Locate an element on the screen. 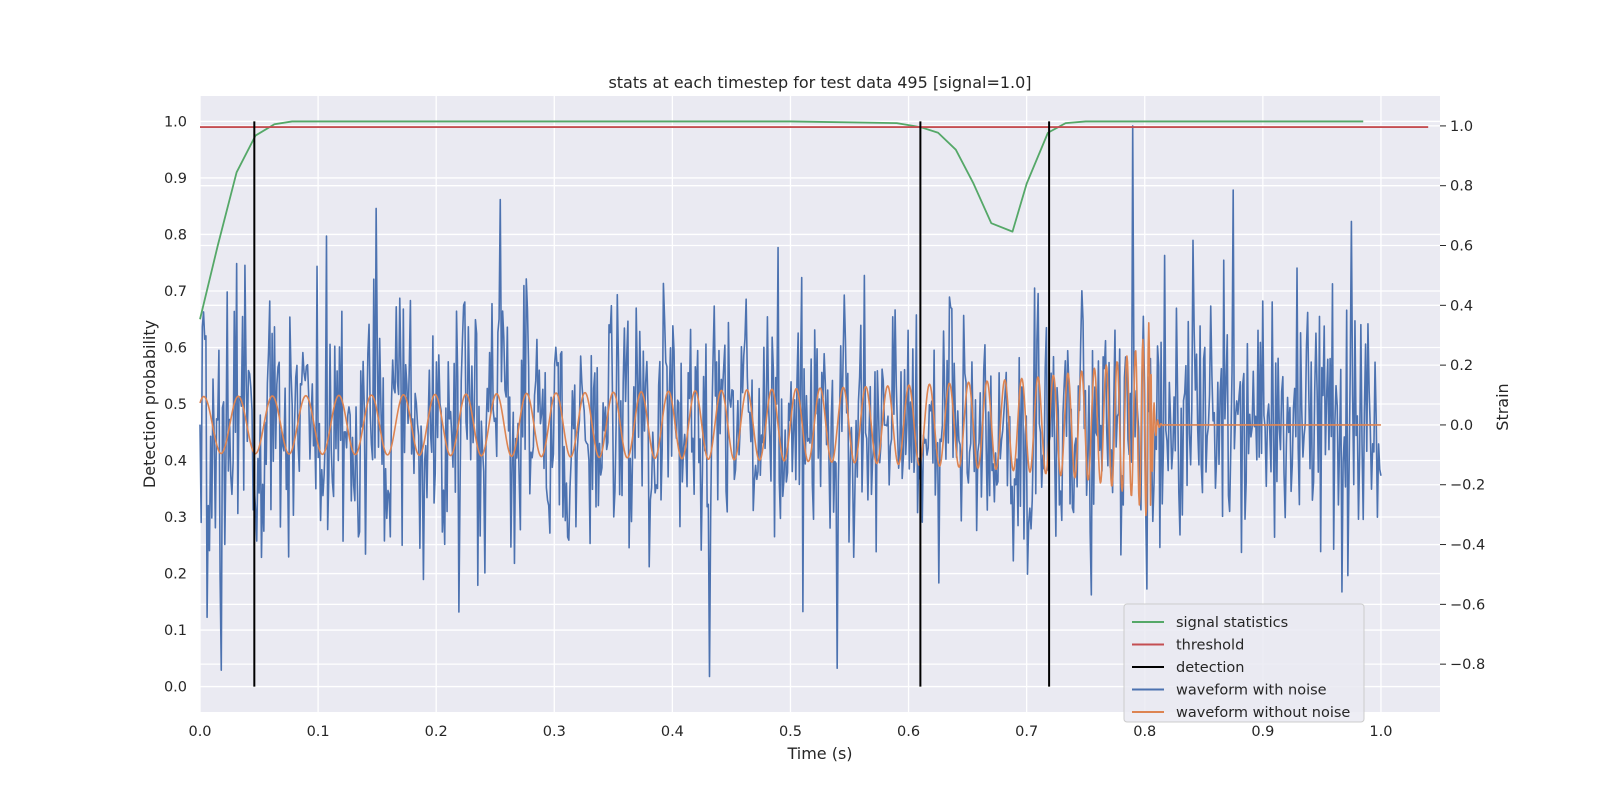 This screenshot has height=800, width=1600. x-tick-label: 0.4 is located at coordinates (672, 732).